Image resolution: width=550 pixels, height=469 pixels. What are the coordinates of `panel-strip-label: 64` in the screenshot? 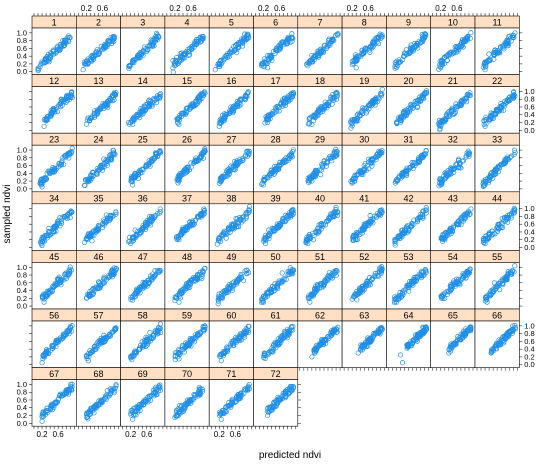 It's located at (409, 316).